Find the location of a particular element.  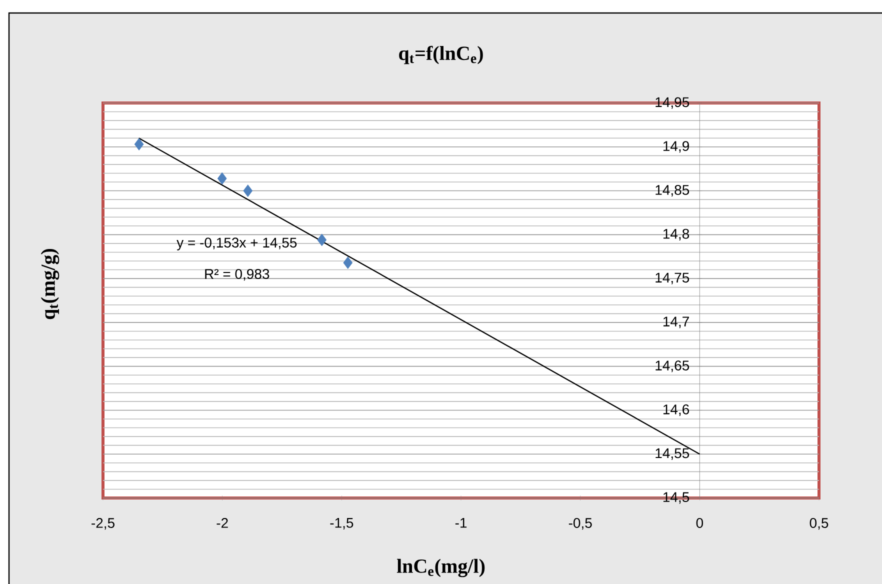

y-axis-title: q$_{t}$(mg/g) is located at coordinates (50, 284).